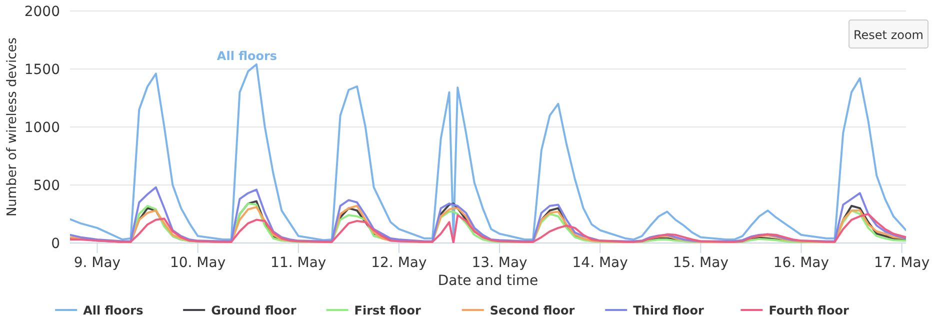 This screenshot has width=939, height=322. Describe the element at coordinates (808, 311) in the screenshot. I see `legend-label: Fourth floor` at that location.